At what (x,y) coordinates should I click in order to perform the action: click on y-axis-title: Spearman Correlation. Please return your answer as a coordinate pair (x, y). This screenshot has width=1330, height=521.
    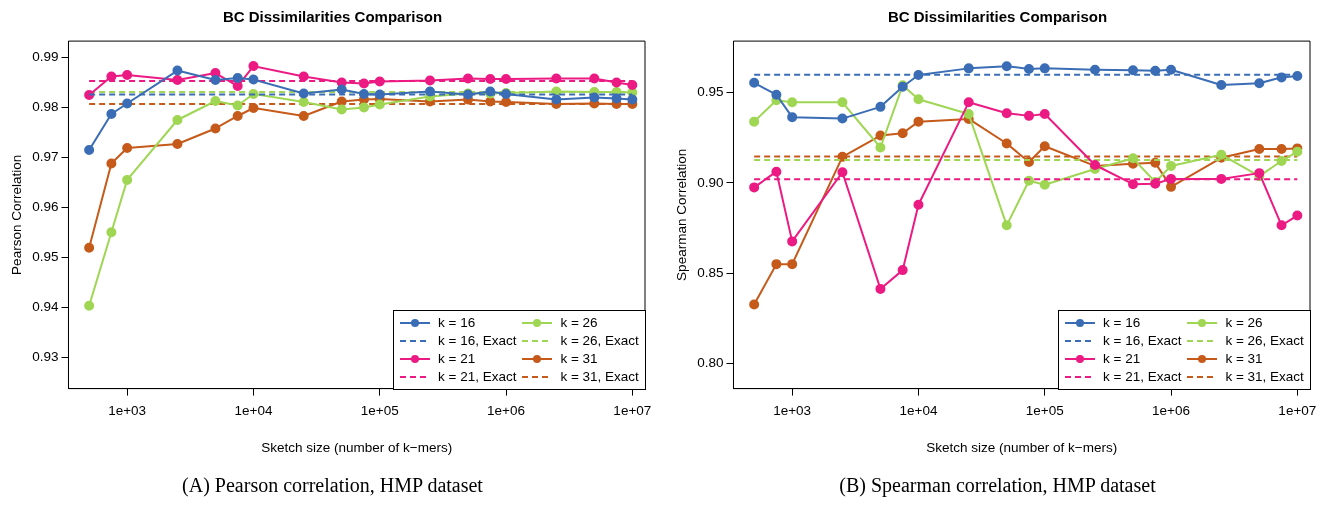
    Looking at the image, I should click on (681, 214).